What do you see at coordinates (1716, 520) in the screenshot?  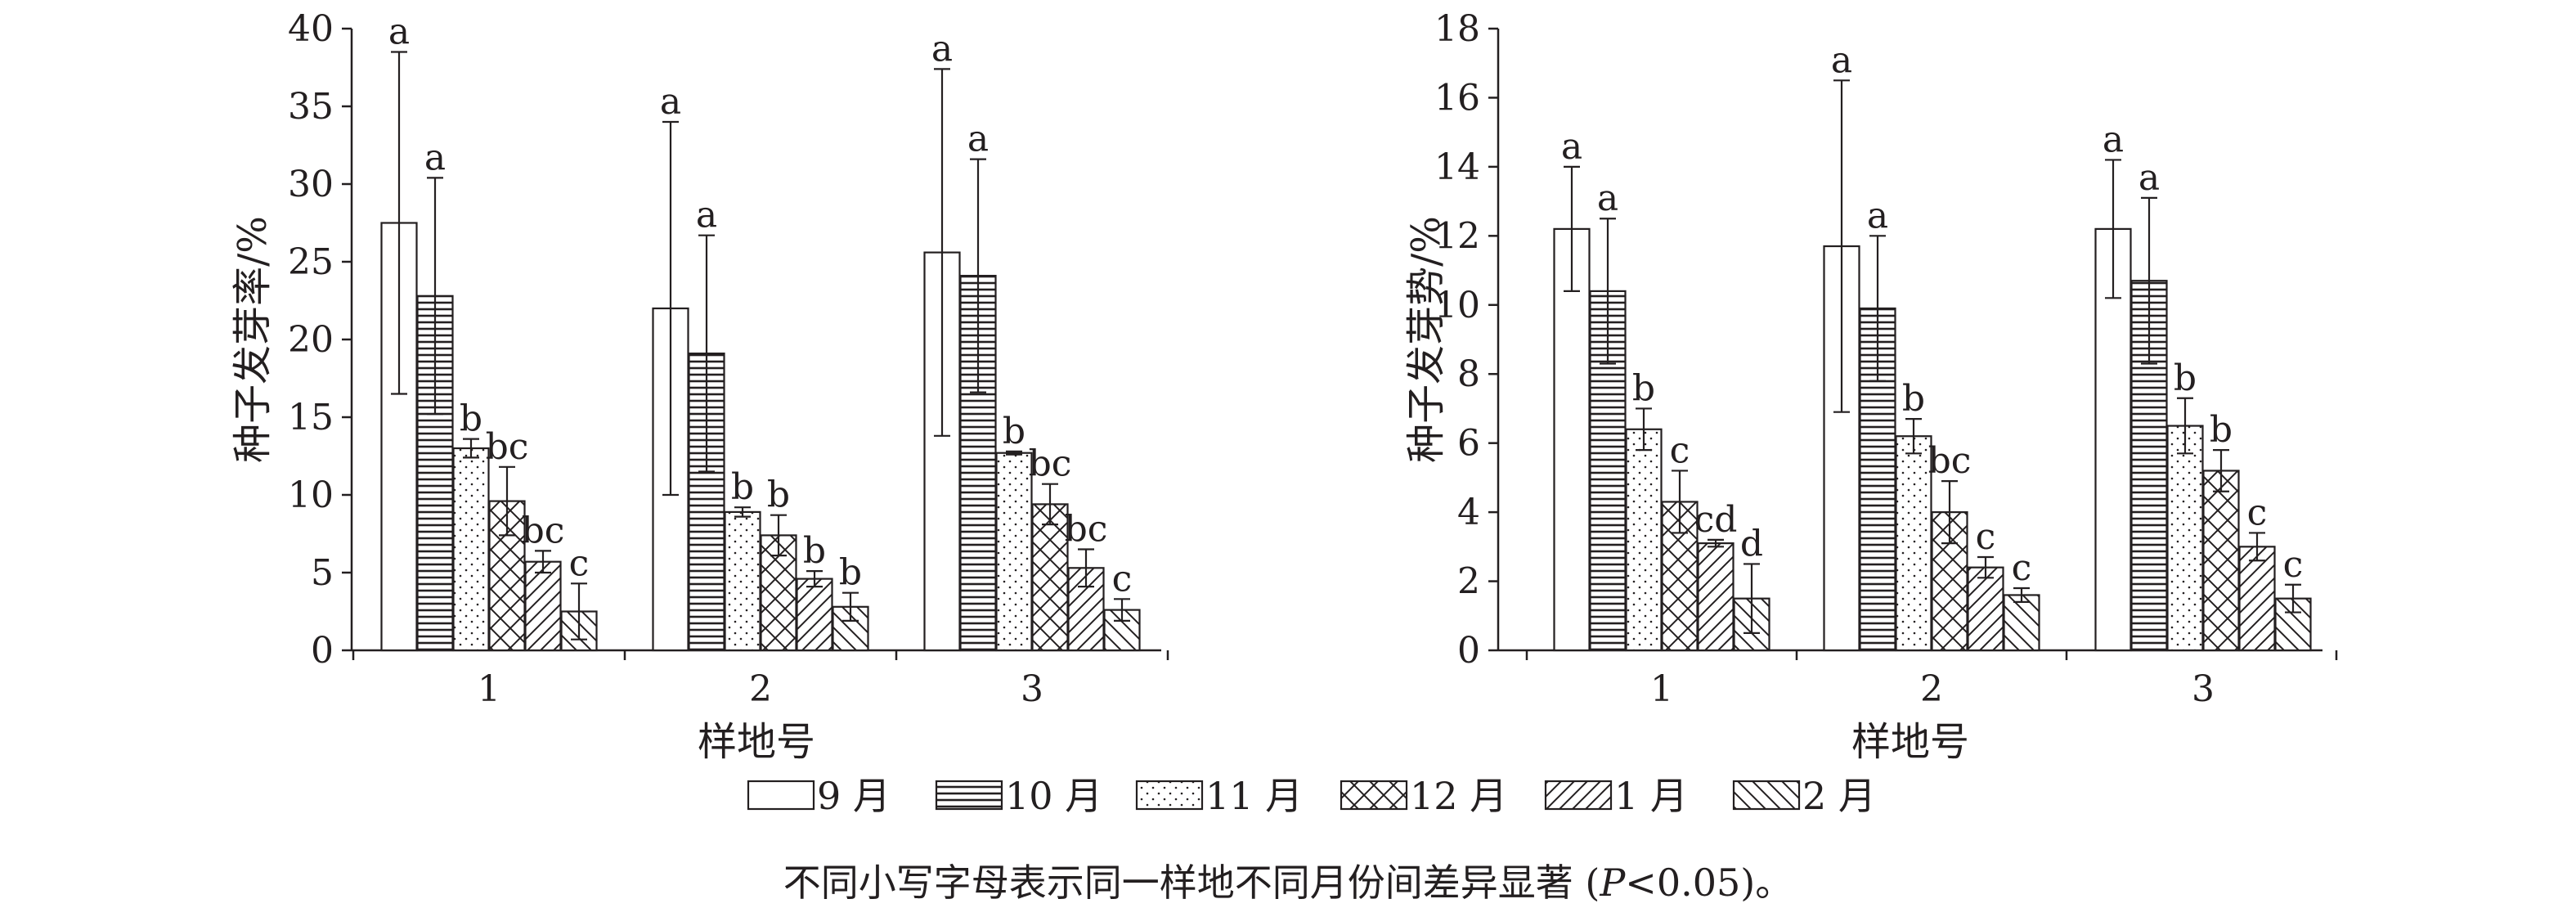 I see `significance-letter: cd` at bounding box center [1716, 520].